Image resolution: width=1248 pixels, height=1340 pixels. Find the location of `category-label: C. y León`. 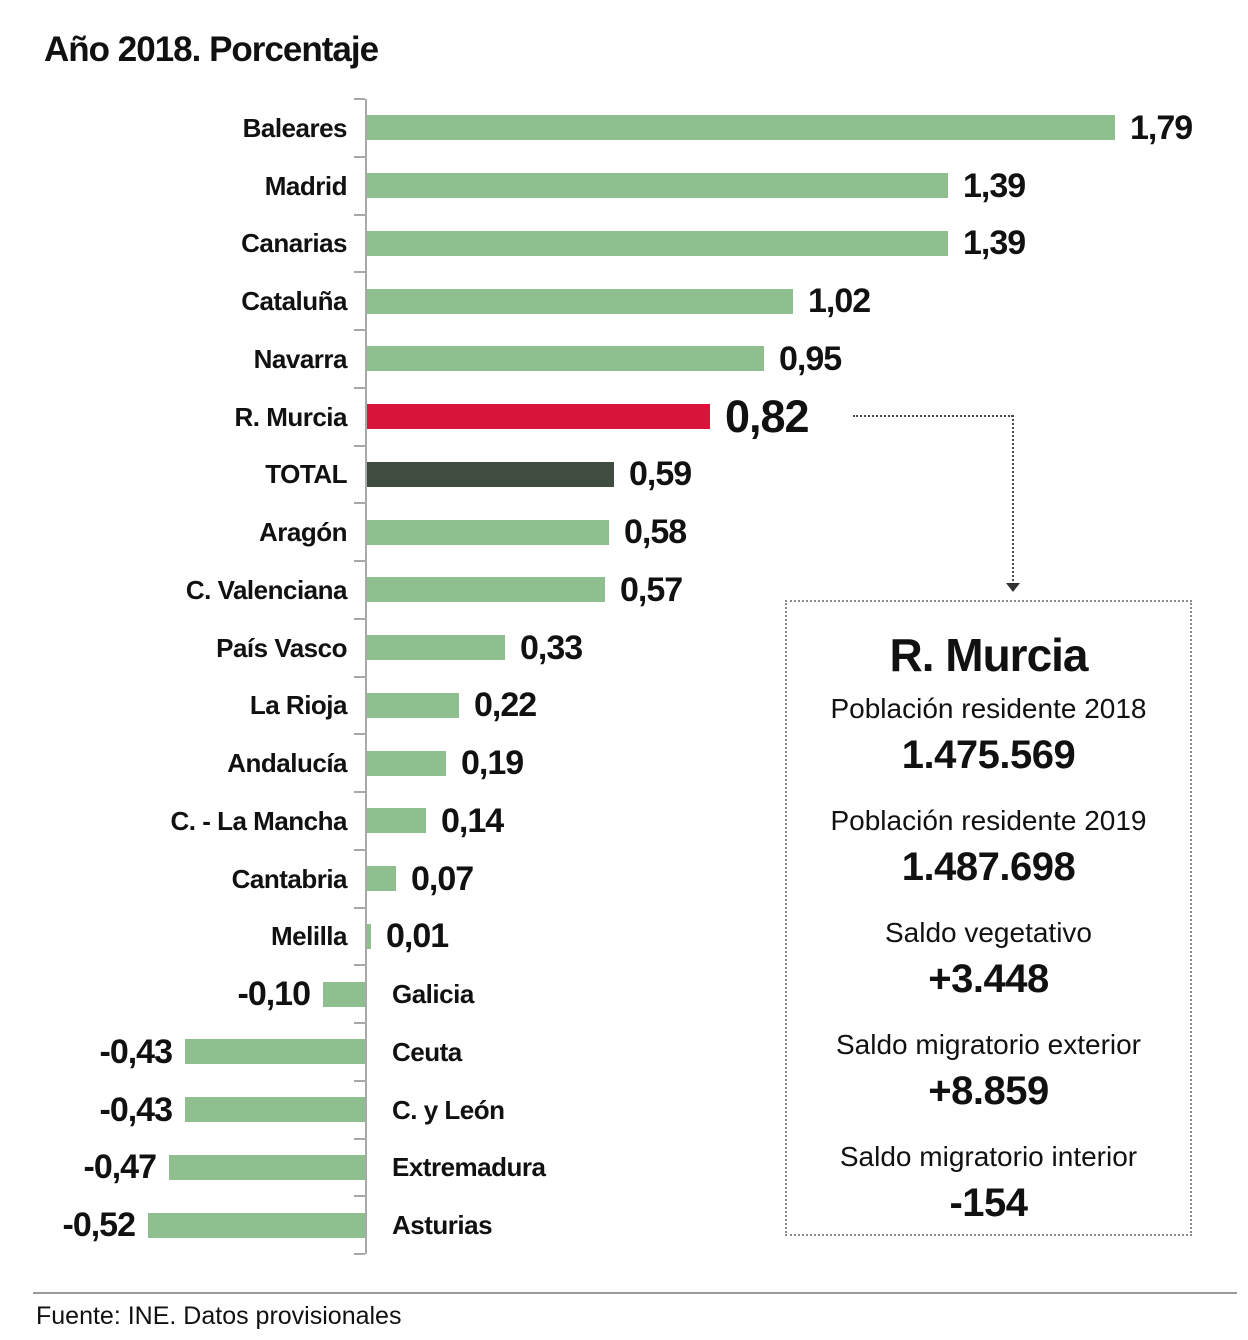

category-label: C. y León is located at coordinates (448, 1109).